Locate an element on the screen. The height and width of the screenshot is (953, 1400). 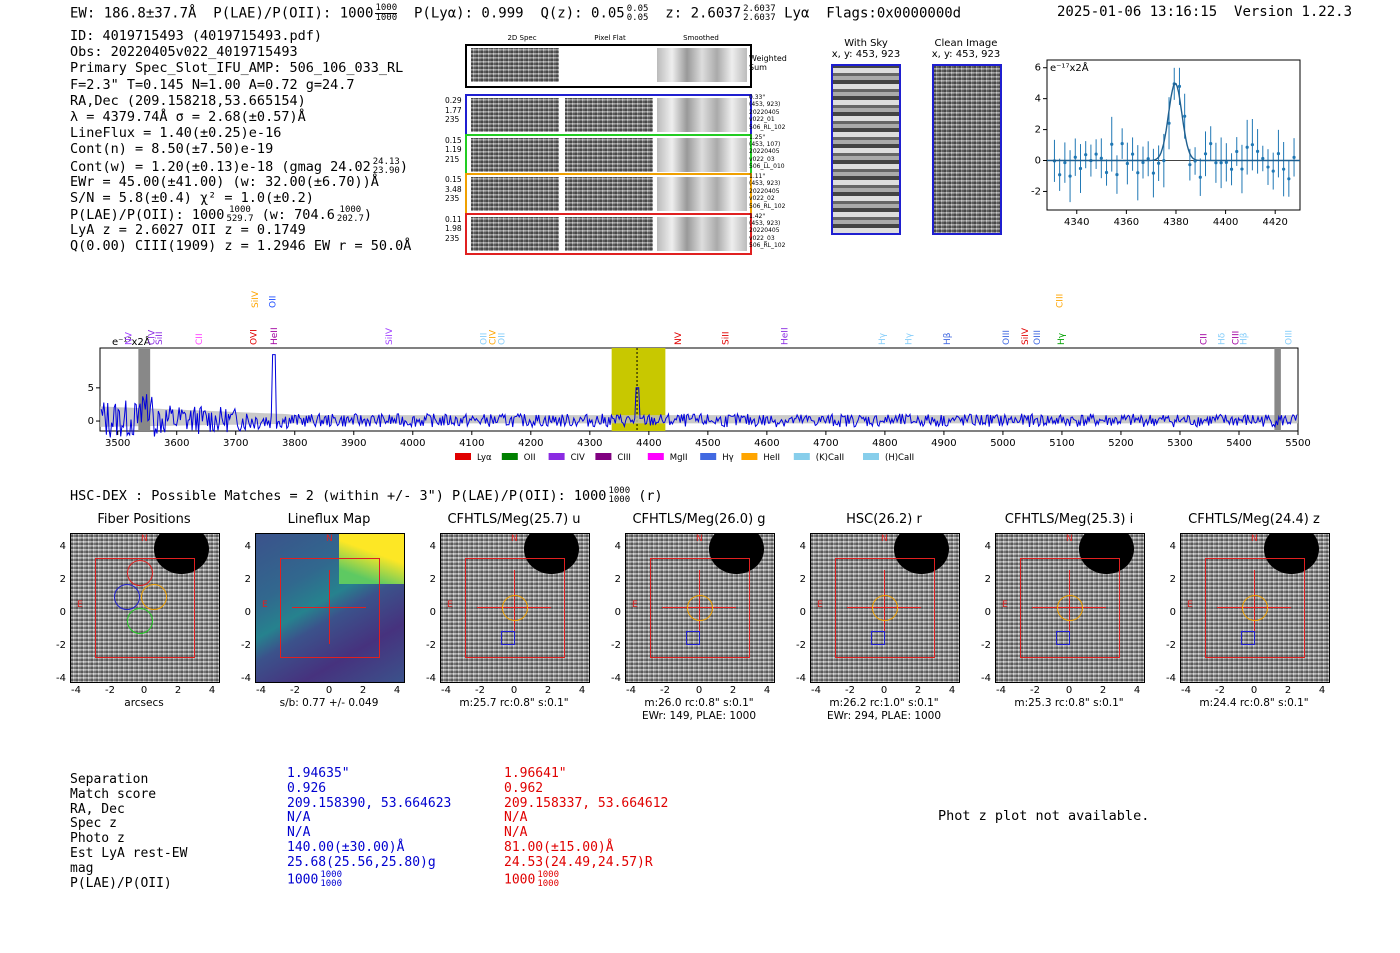
weighted-2d is located at coordinates (515, 65).